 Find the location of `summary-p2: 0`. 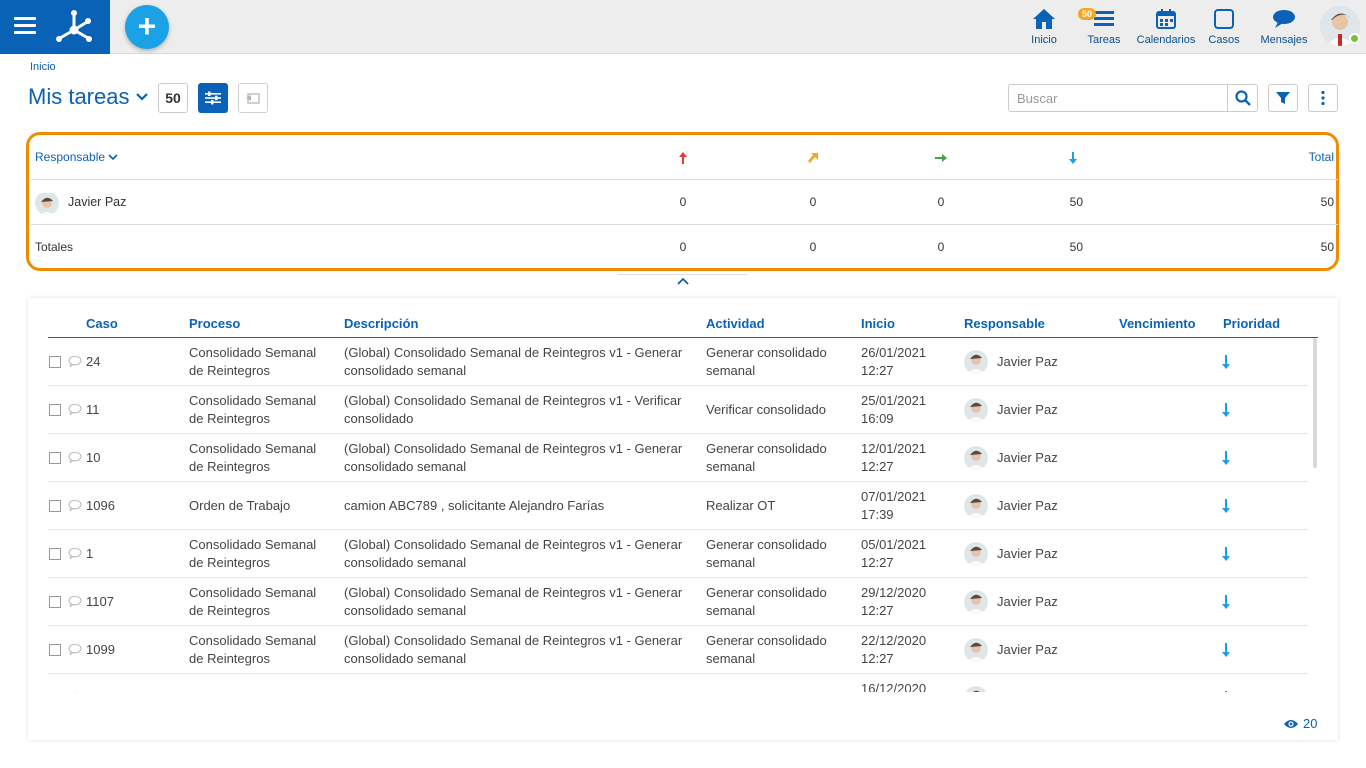

summary-p2: 0 is located at coordinates (813, 202).